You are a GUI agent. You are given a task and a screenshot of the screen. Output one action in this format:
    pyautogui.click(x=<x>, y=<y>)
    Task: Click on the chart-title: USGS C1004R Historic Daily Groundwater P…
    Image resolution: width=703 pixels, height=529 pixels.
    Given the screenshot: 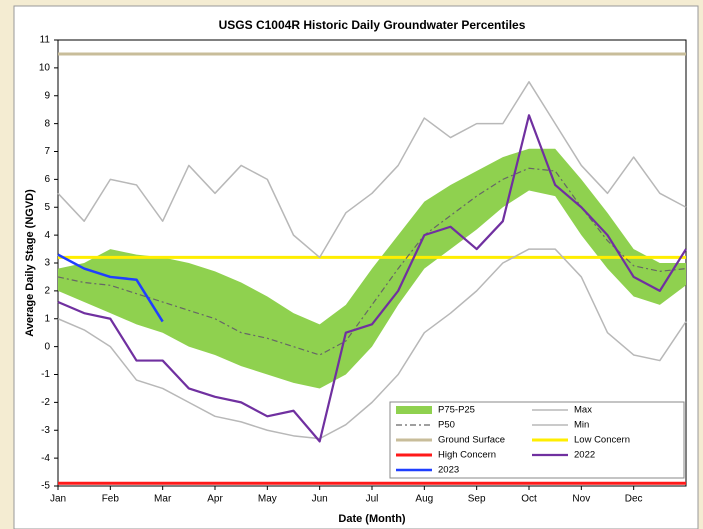 What is the action you would take?
    pyautogui.click(x=372, y=25)
    